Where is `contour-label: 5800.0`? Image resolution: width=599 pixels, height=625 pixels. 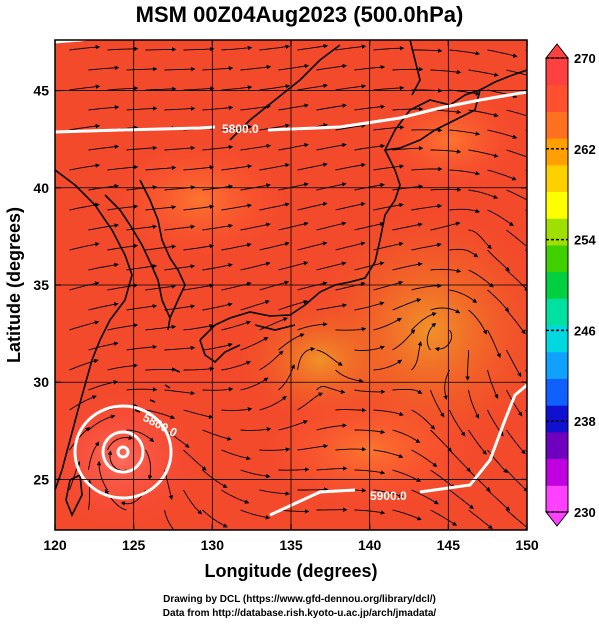 contour-label: 5800.0 is located at coordinates (240, 129).